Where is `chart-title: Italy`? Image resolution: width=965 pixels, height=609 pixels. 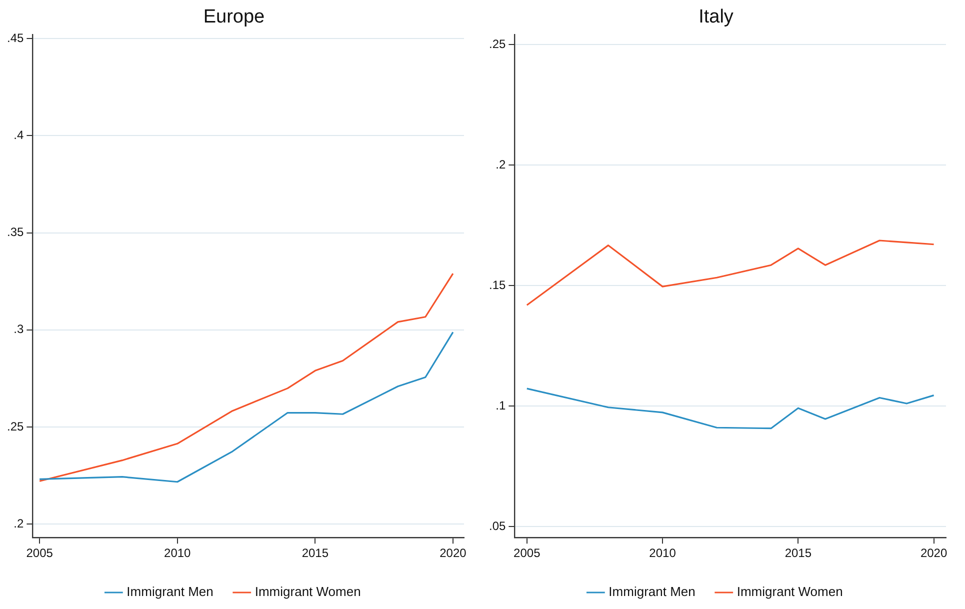 chart-title: Italy is located at coordinates (716, 17).